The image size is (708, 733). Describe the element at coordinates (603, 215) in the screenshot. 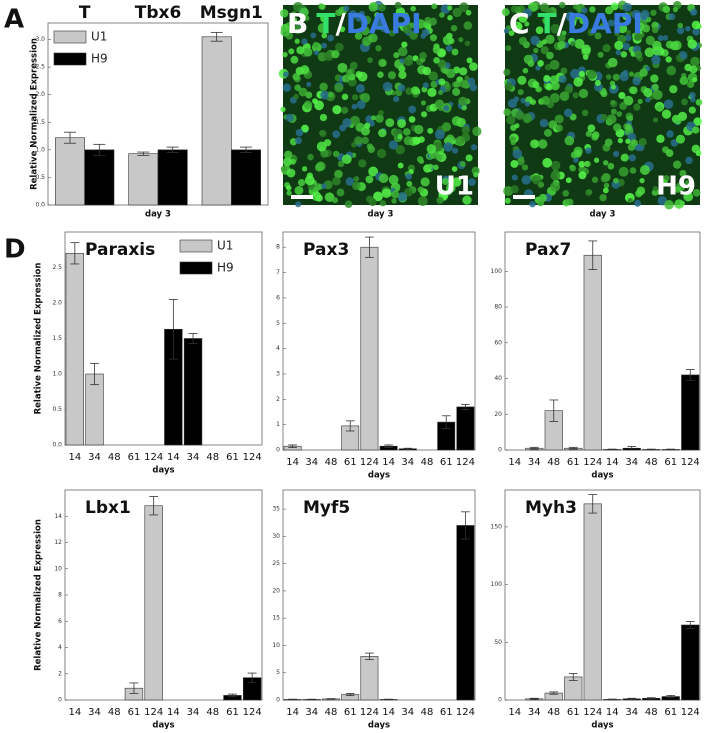

I see `x-axis-title: day 3` at that location.